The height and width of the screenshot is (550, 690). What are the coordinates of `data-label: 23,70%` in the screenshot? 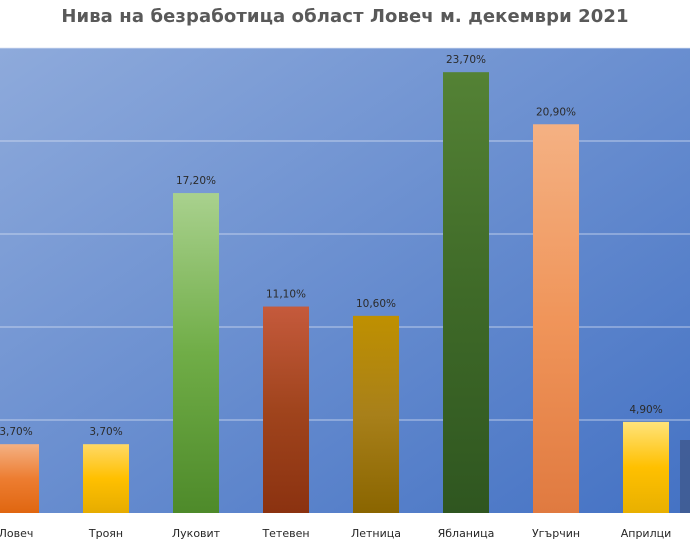 It's located at (466, 60).